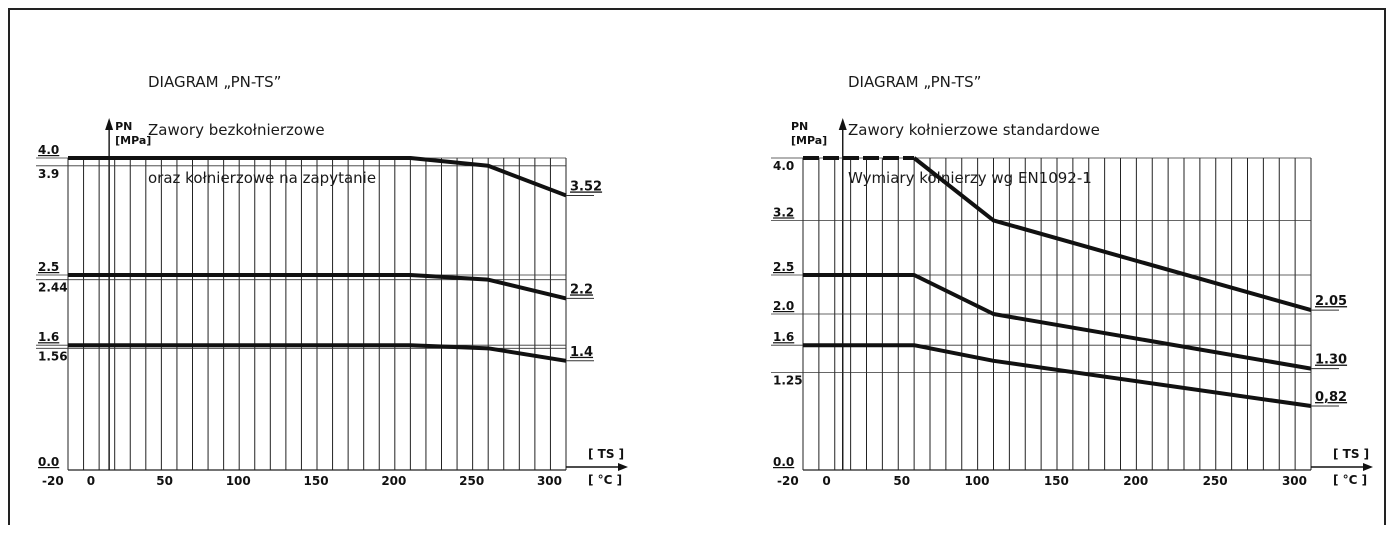  Describe the element at coordinates (262, 178) in the screenshot. I see `chart-title-line: oraz kołnierzowe na zapytanie` at that location.